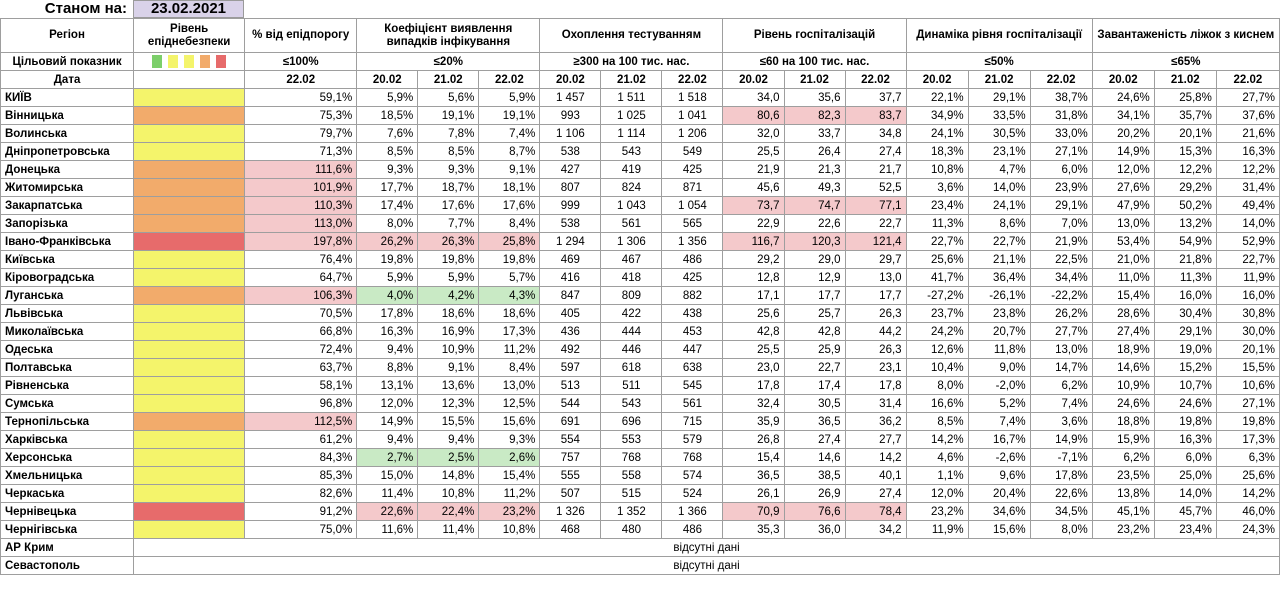 The image size is (1280, 598). What do you see at coordinates (301, 277) in the screenshot?
I see `pct-threshold-cell: 64,7%` at bounding box center [301, 277].